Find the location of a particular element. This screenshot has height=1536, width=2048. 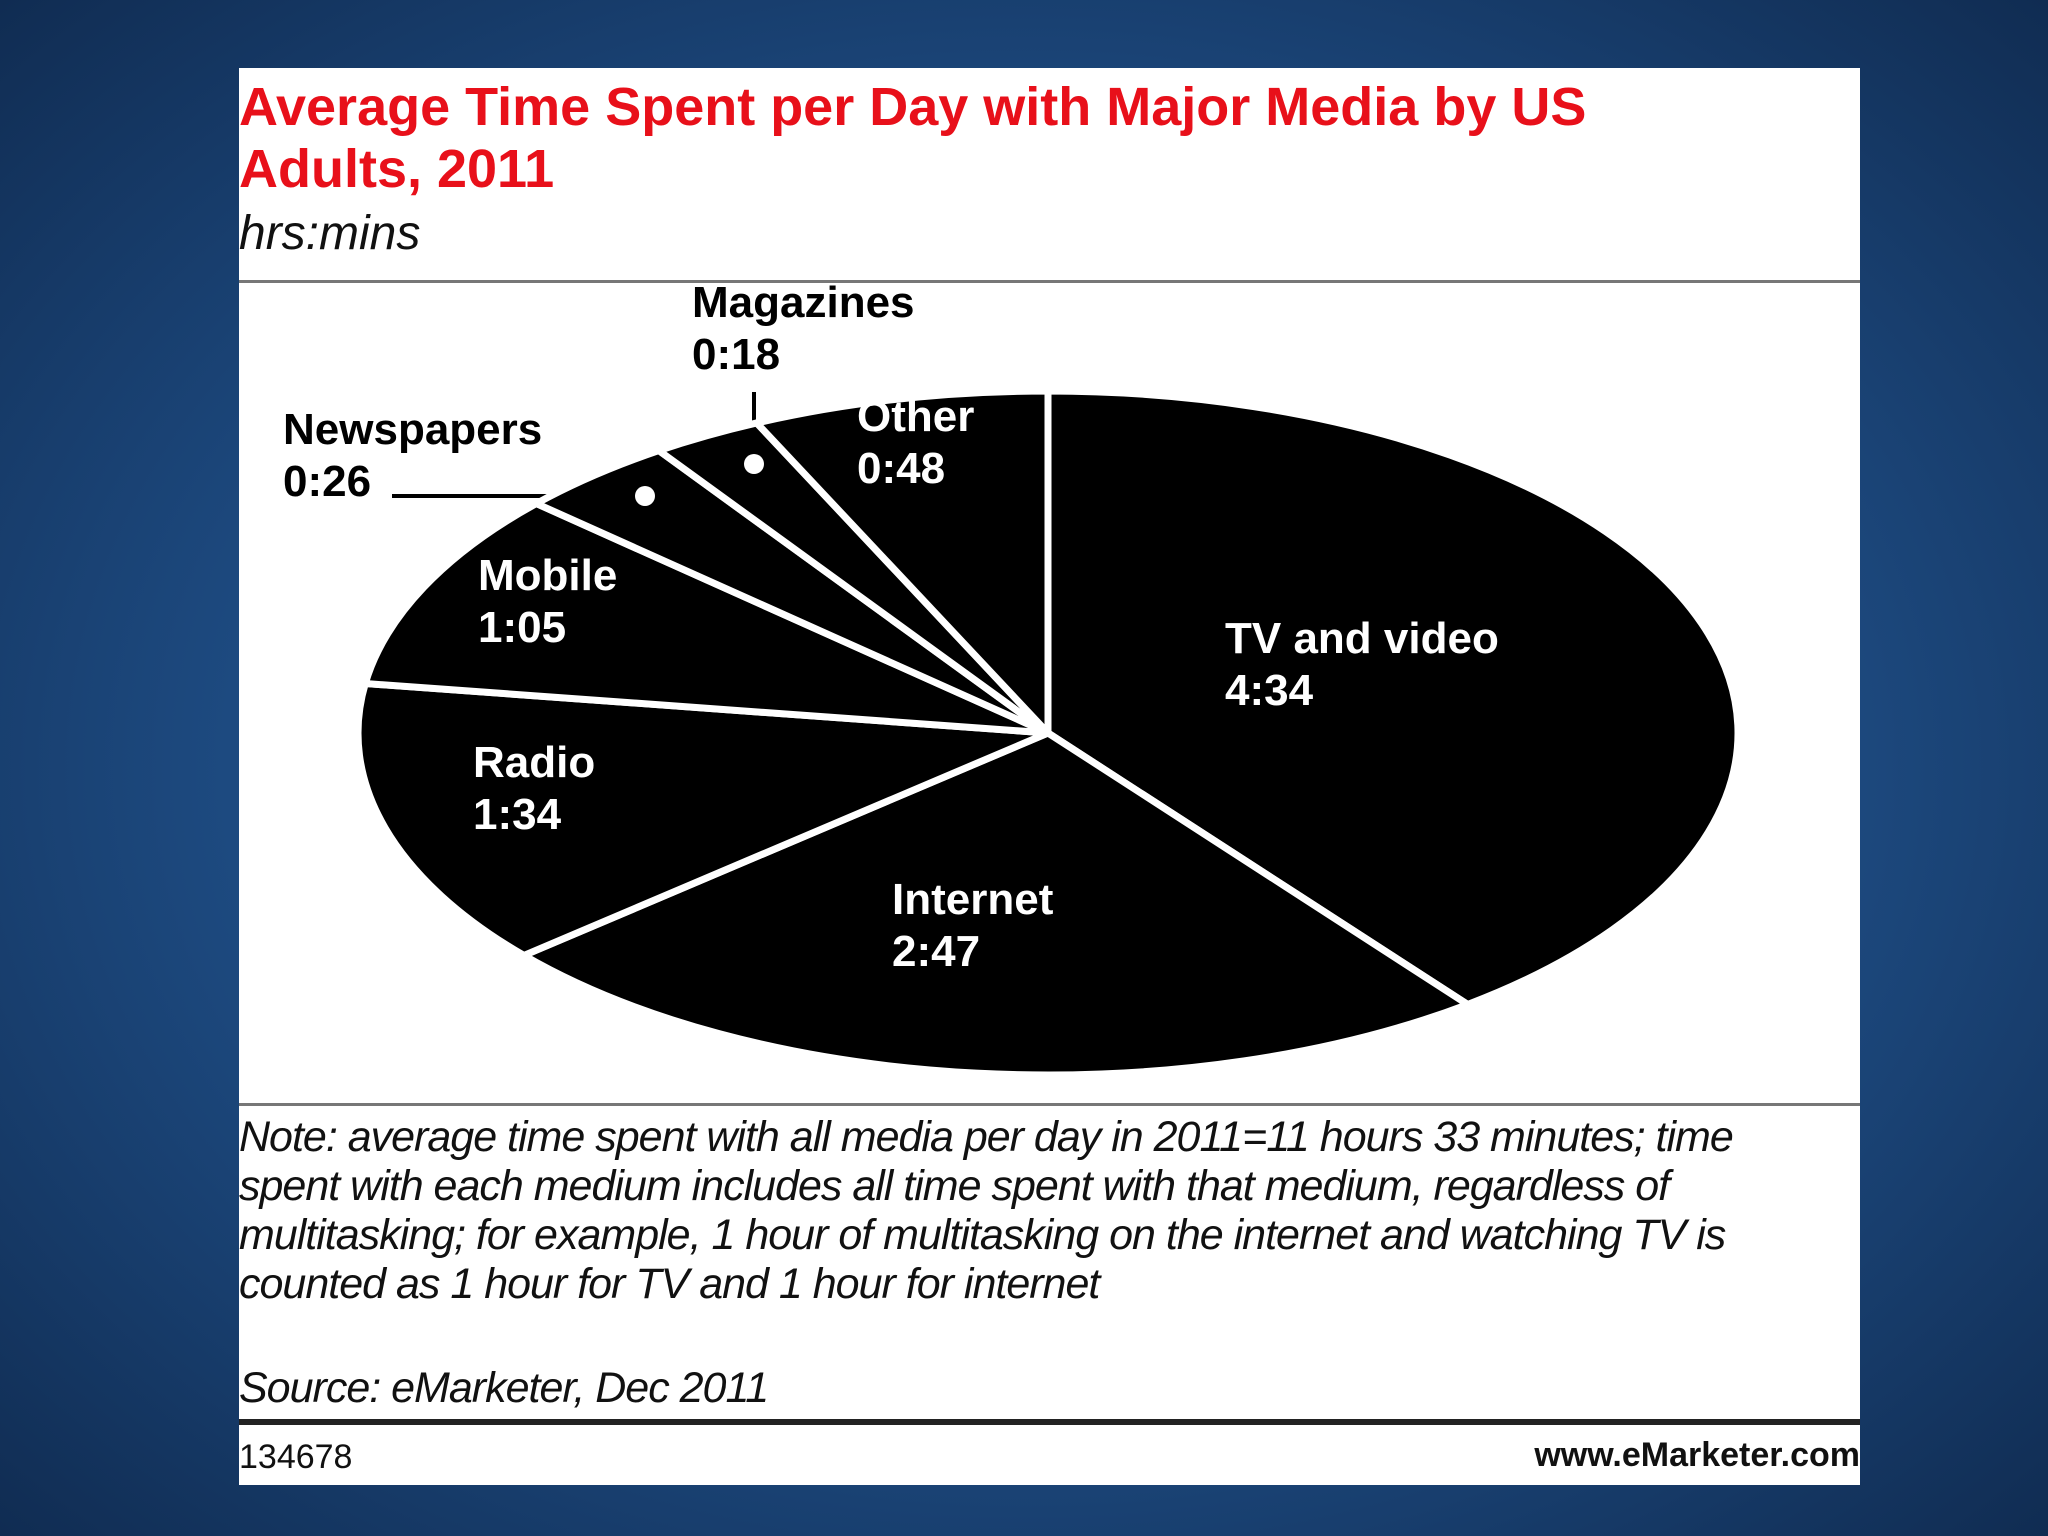

slice-value-label: 0:48 is located at coordinates (901, 468).